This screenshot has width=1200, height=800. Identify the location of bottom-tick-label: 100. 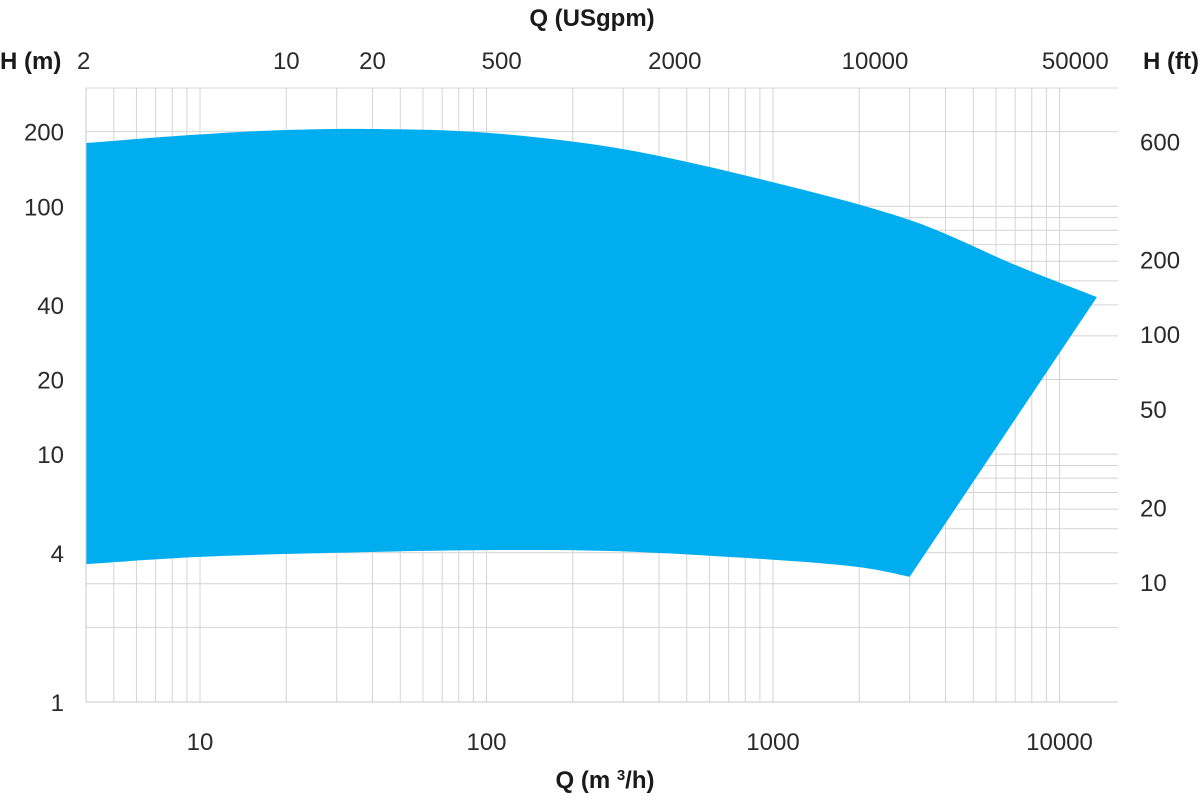
(486, 742).